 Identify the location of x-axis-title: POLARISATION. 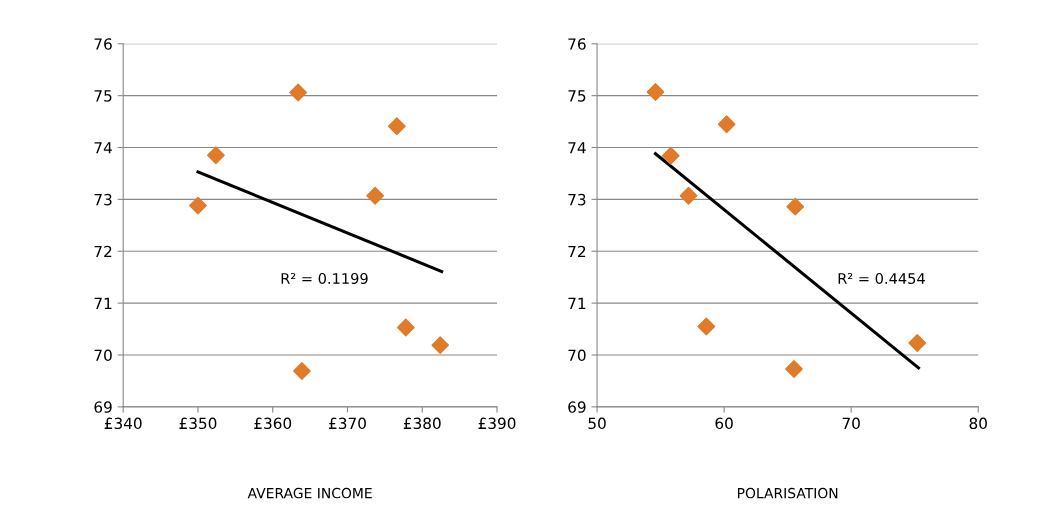
(788, 493).